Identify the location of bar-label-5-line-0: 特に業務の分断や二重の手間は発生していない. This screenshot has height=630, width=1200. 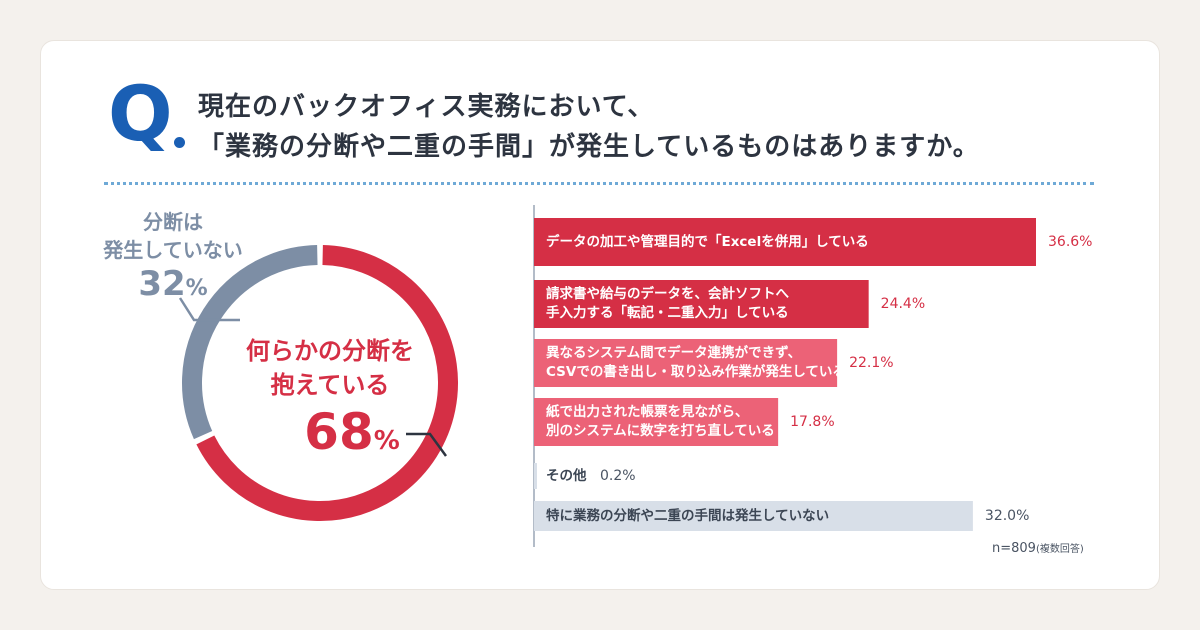
(688, 515).